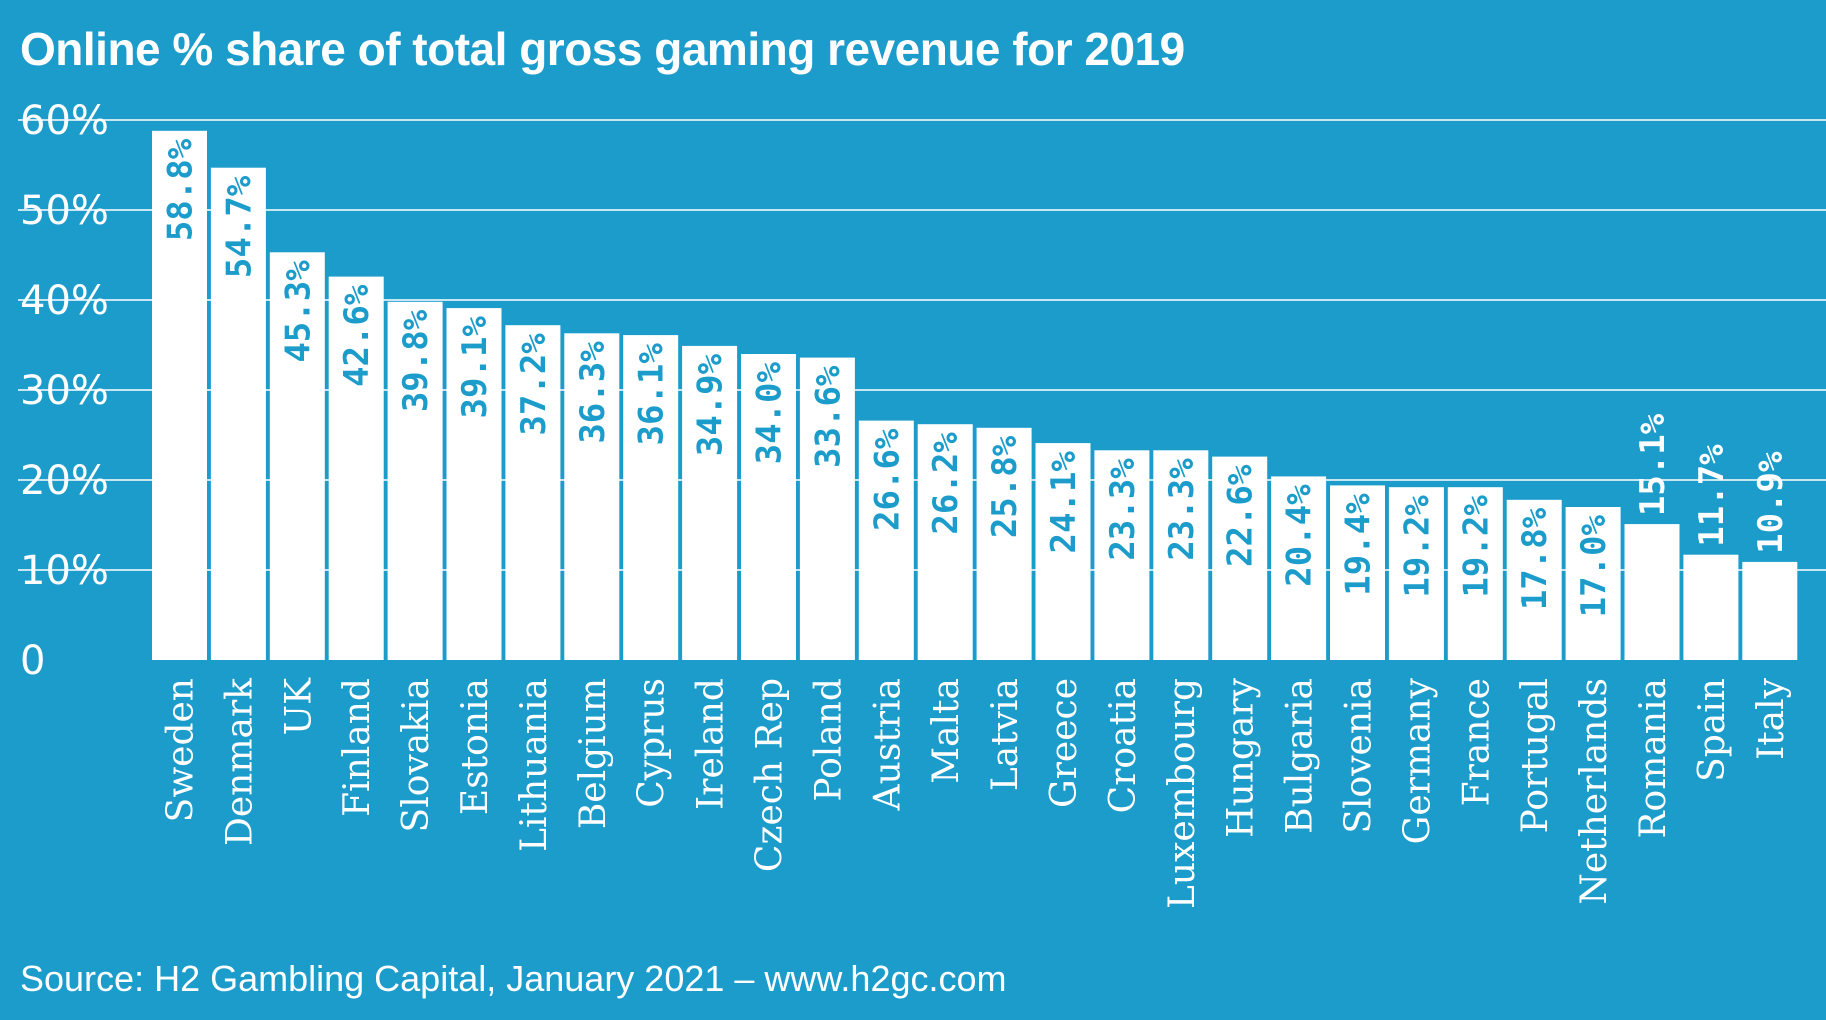 This screenshot has height=1020, width=1826. What do you see at coordinates (181, 750) in the screenshot?
I see `x-tick-label: Sweden` at bounding box center [181, 750].